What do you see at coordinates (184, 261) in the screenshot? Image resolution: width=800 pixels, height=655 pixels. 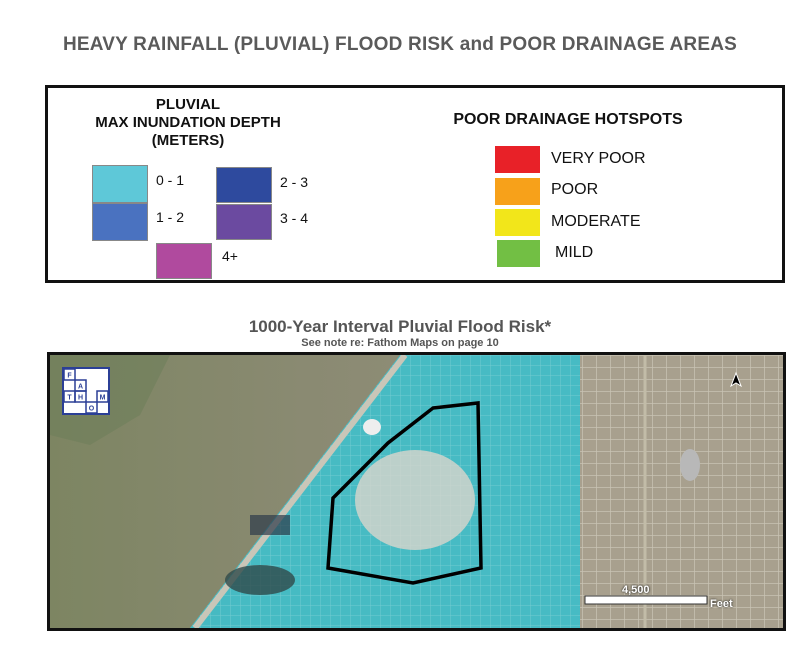 I see `swatch-depth-4-plus` at bounding box center [184, 261].